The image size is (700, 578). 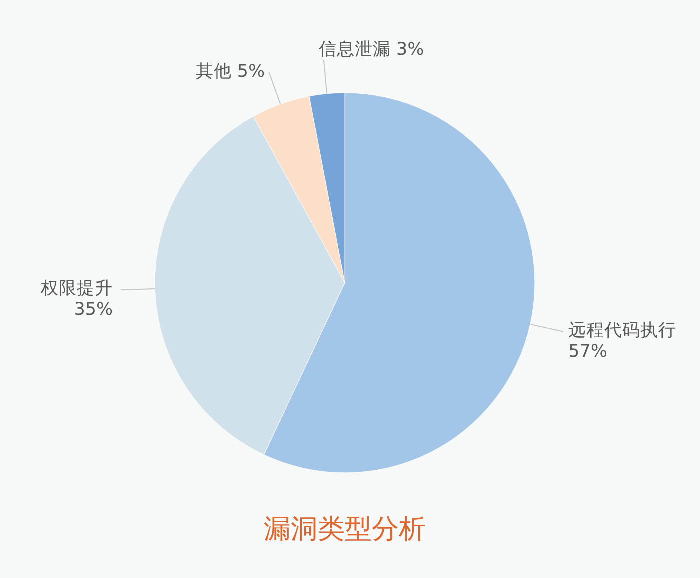 What do you see at coordinates (231, 72) in the screenshot?
I see `slice-label: 其他 5%` at bounding box center [231, 72].